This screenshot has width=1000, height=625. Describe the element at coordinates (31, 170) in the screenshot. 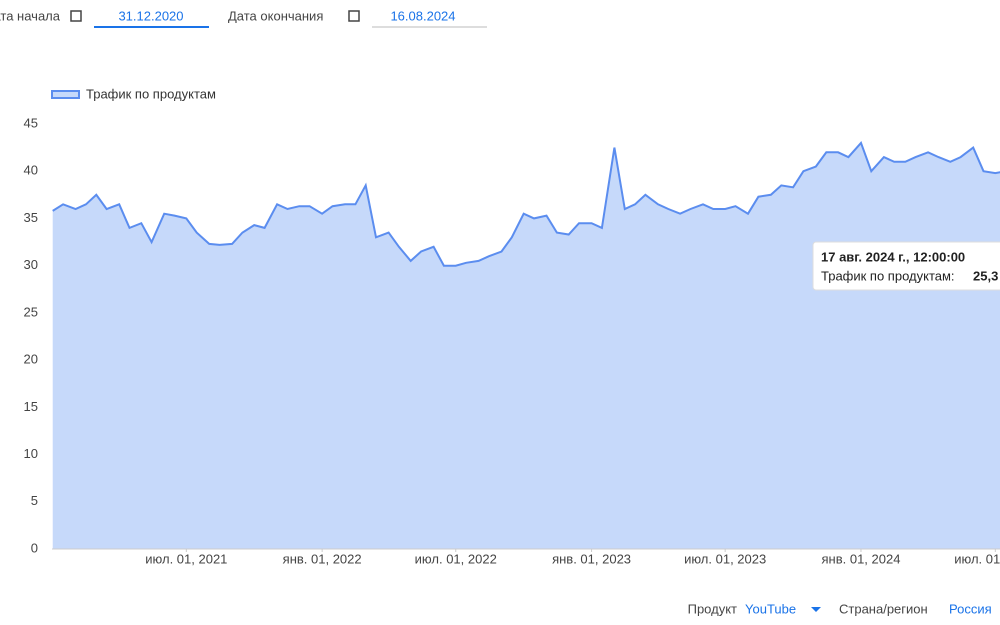

I see `y-tick-label: 40` at that location.